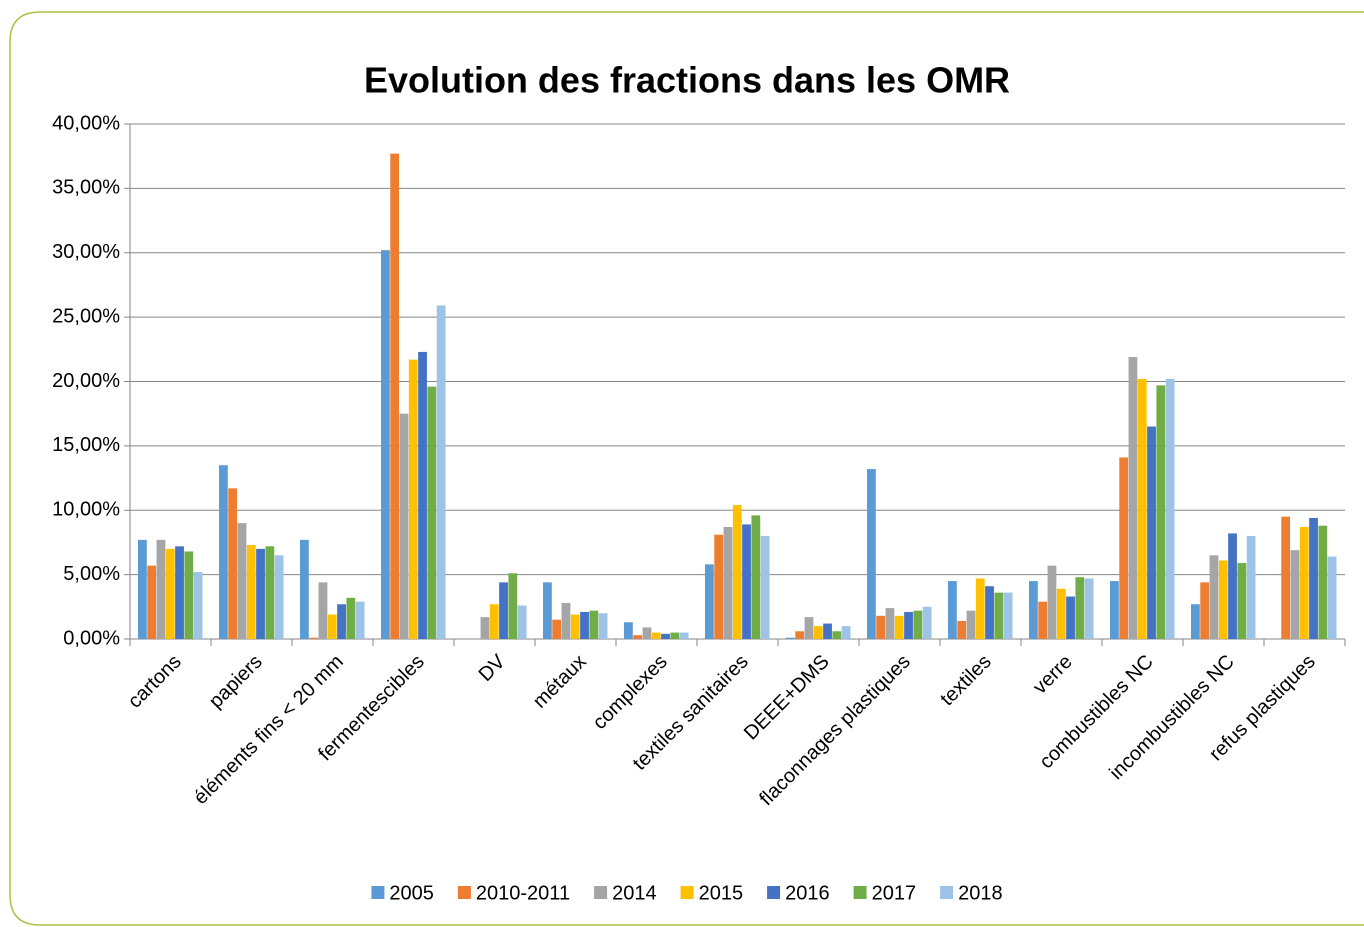 The width and height of the screenshot is (1364, 927). What do you see at coordinates (807, 893) in the screenshot?
I see `legend-label: 2016` at bounding box center [807, 893].